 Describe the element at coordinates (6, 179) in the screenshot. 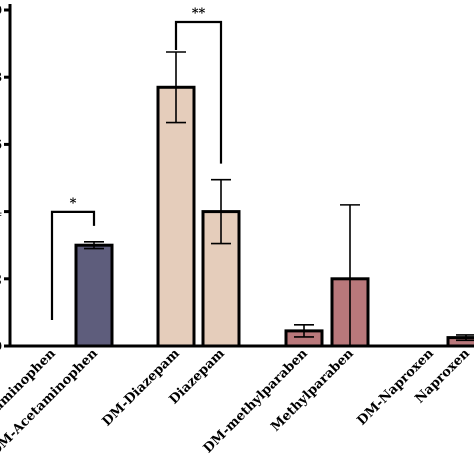

I see `y-axis: 0 2 4 6 8 10` at that location.